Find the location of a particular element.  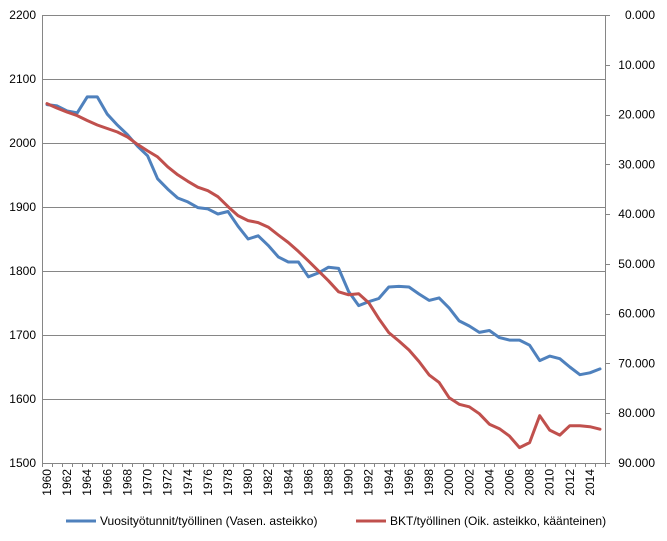

x-tick-label: 2000 is located at coordinates (449, 482).